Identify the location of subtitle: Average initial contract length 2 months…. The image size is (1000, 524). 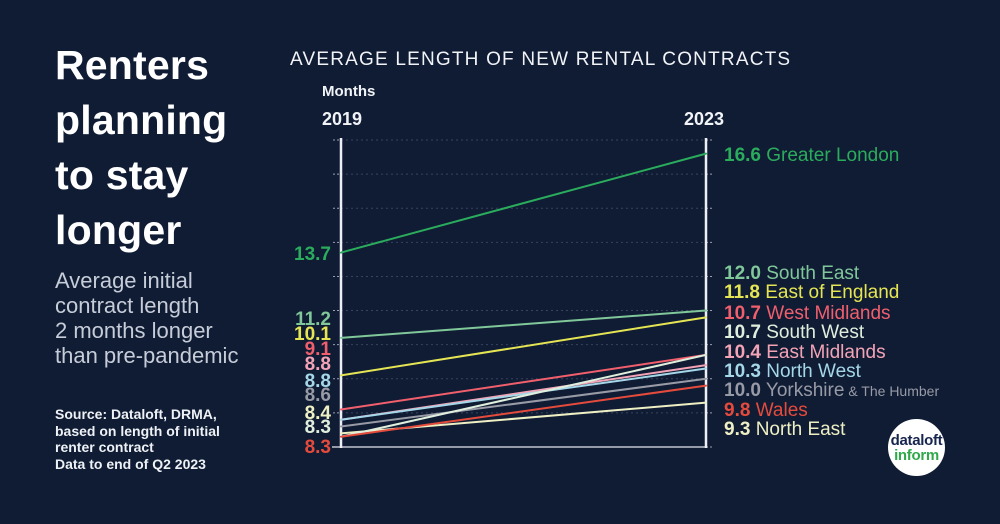
(146, 318).